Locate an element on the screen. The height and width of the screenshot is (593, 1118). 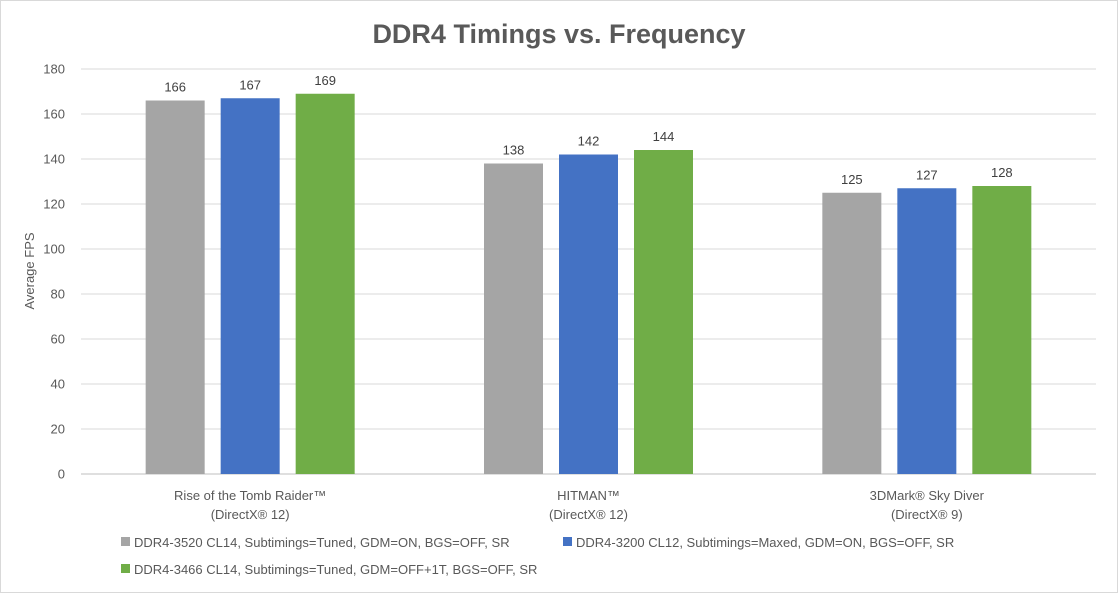
y-tick-label: 180 is located at coordinates (54, 69).